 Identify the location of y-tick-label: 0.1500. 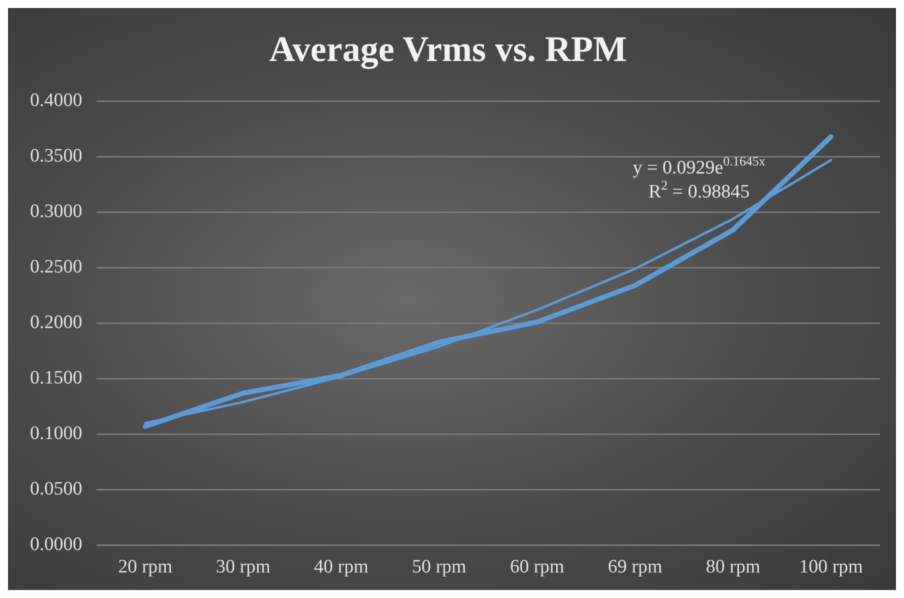
(56, 378).